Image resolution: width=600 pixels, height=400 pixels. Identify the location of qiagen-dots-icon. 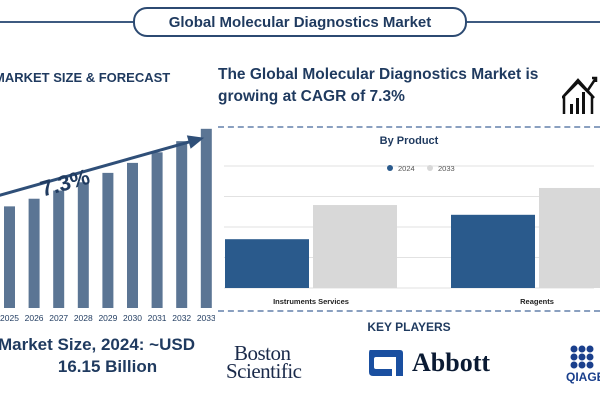
(582, 357).